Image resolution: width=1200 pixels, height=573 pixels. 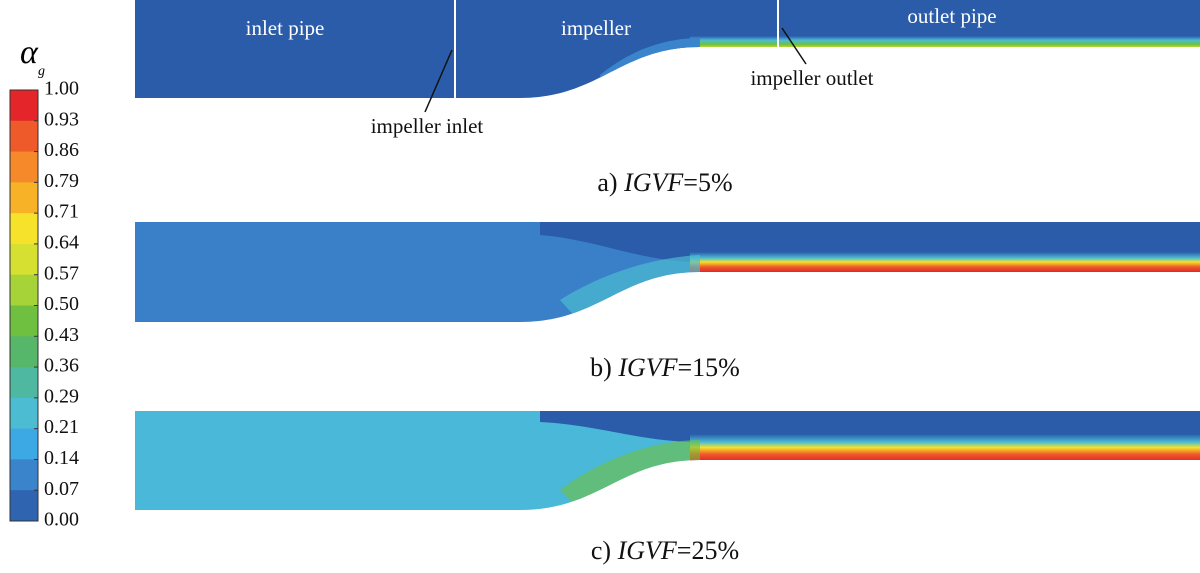 I want to click on tick-label: 0.93, so click(x=61, y=119).